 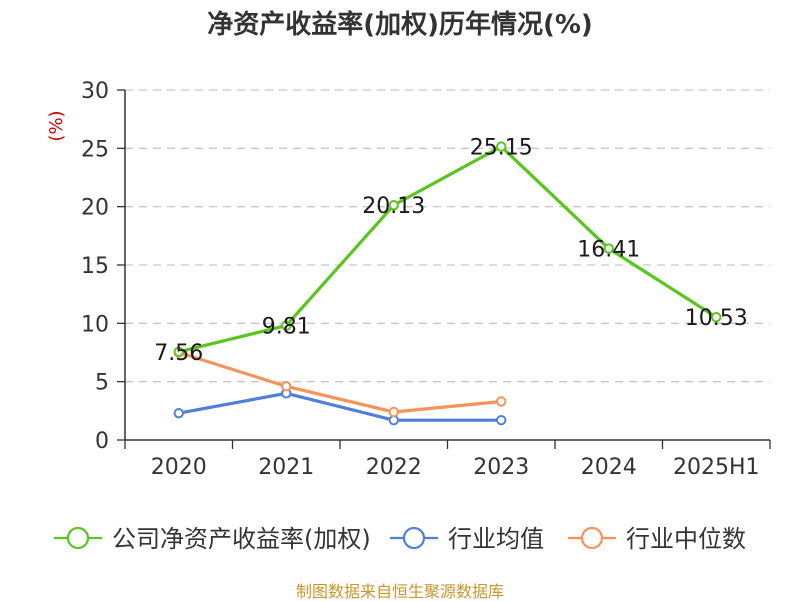 What do you see at coordinates (95, 266) in the screenshot?
I see `y-tick-label: 15` at bounding box center [95, 266].